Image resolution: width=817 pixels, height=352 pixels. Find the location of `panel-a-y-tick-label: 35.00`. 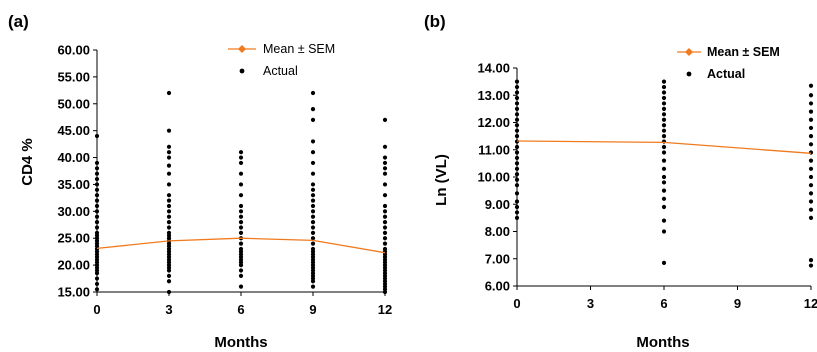

panel-a-y-tick-label: 35.00 is located at coordinates (73, 184).